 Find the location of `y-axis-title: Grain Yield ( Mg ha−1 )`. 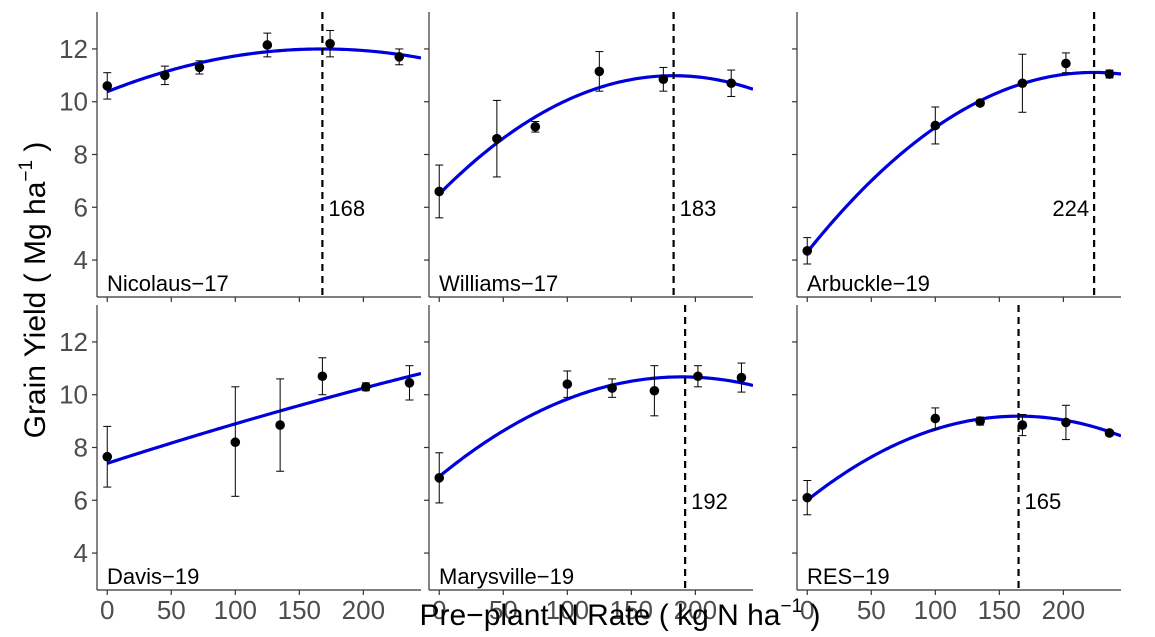

y-axis-title: Grain Yield ( Mg ha−1 ) is located at coordinates (34, 290).